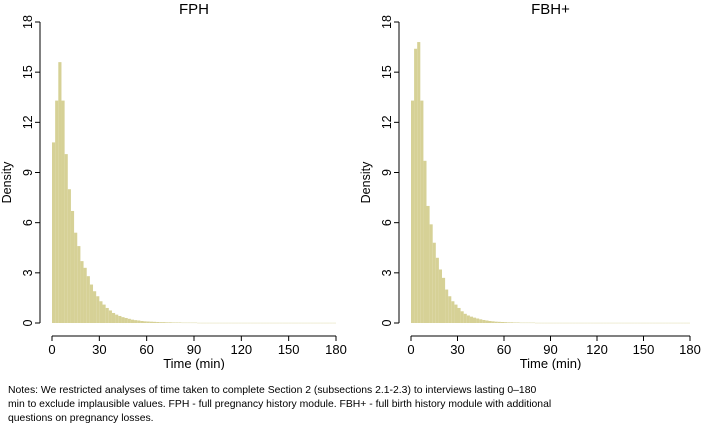 The height and width of the screenshot is (436, 709). I want to click on notes-line-3: questions on pregnancy losses., so click(81, 418).